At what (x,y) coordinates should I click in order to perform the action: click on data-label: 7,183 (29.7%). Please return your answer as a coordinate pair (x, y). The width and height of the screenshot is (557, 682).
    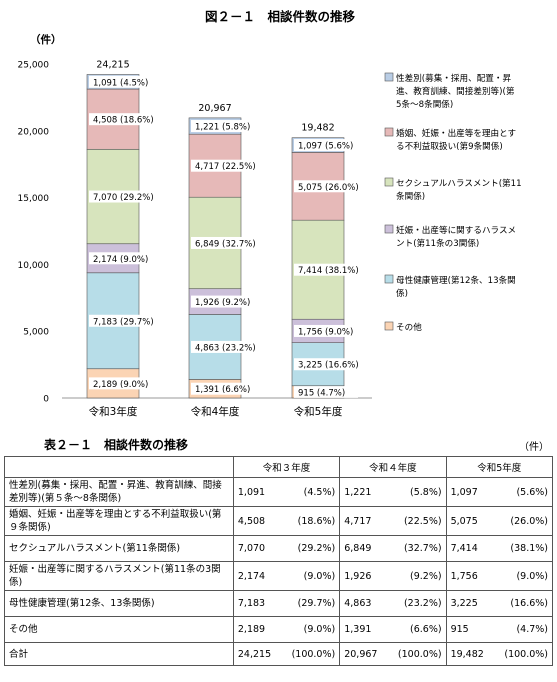
    Looking at the image, I should click on (123, 322).